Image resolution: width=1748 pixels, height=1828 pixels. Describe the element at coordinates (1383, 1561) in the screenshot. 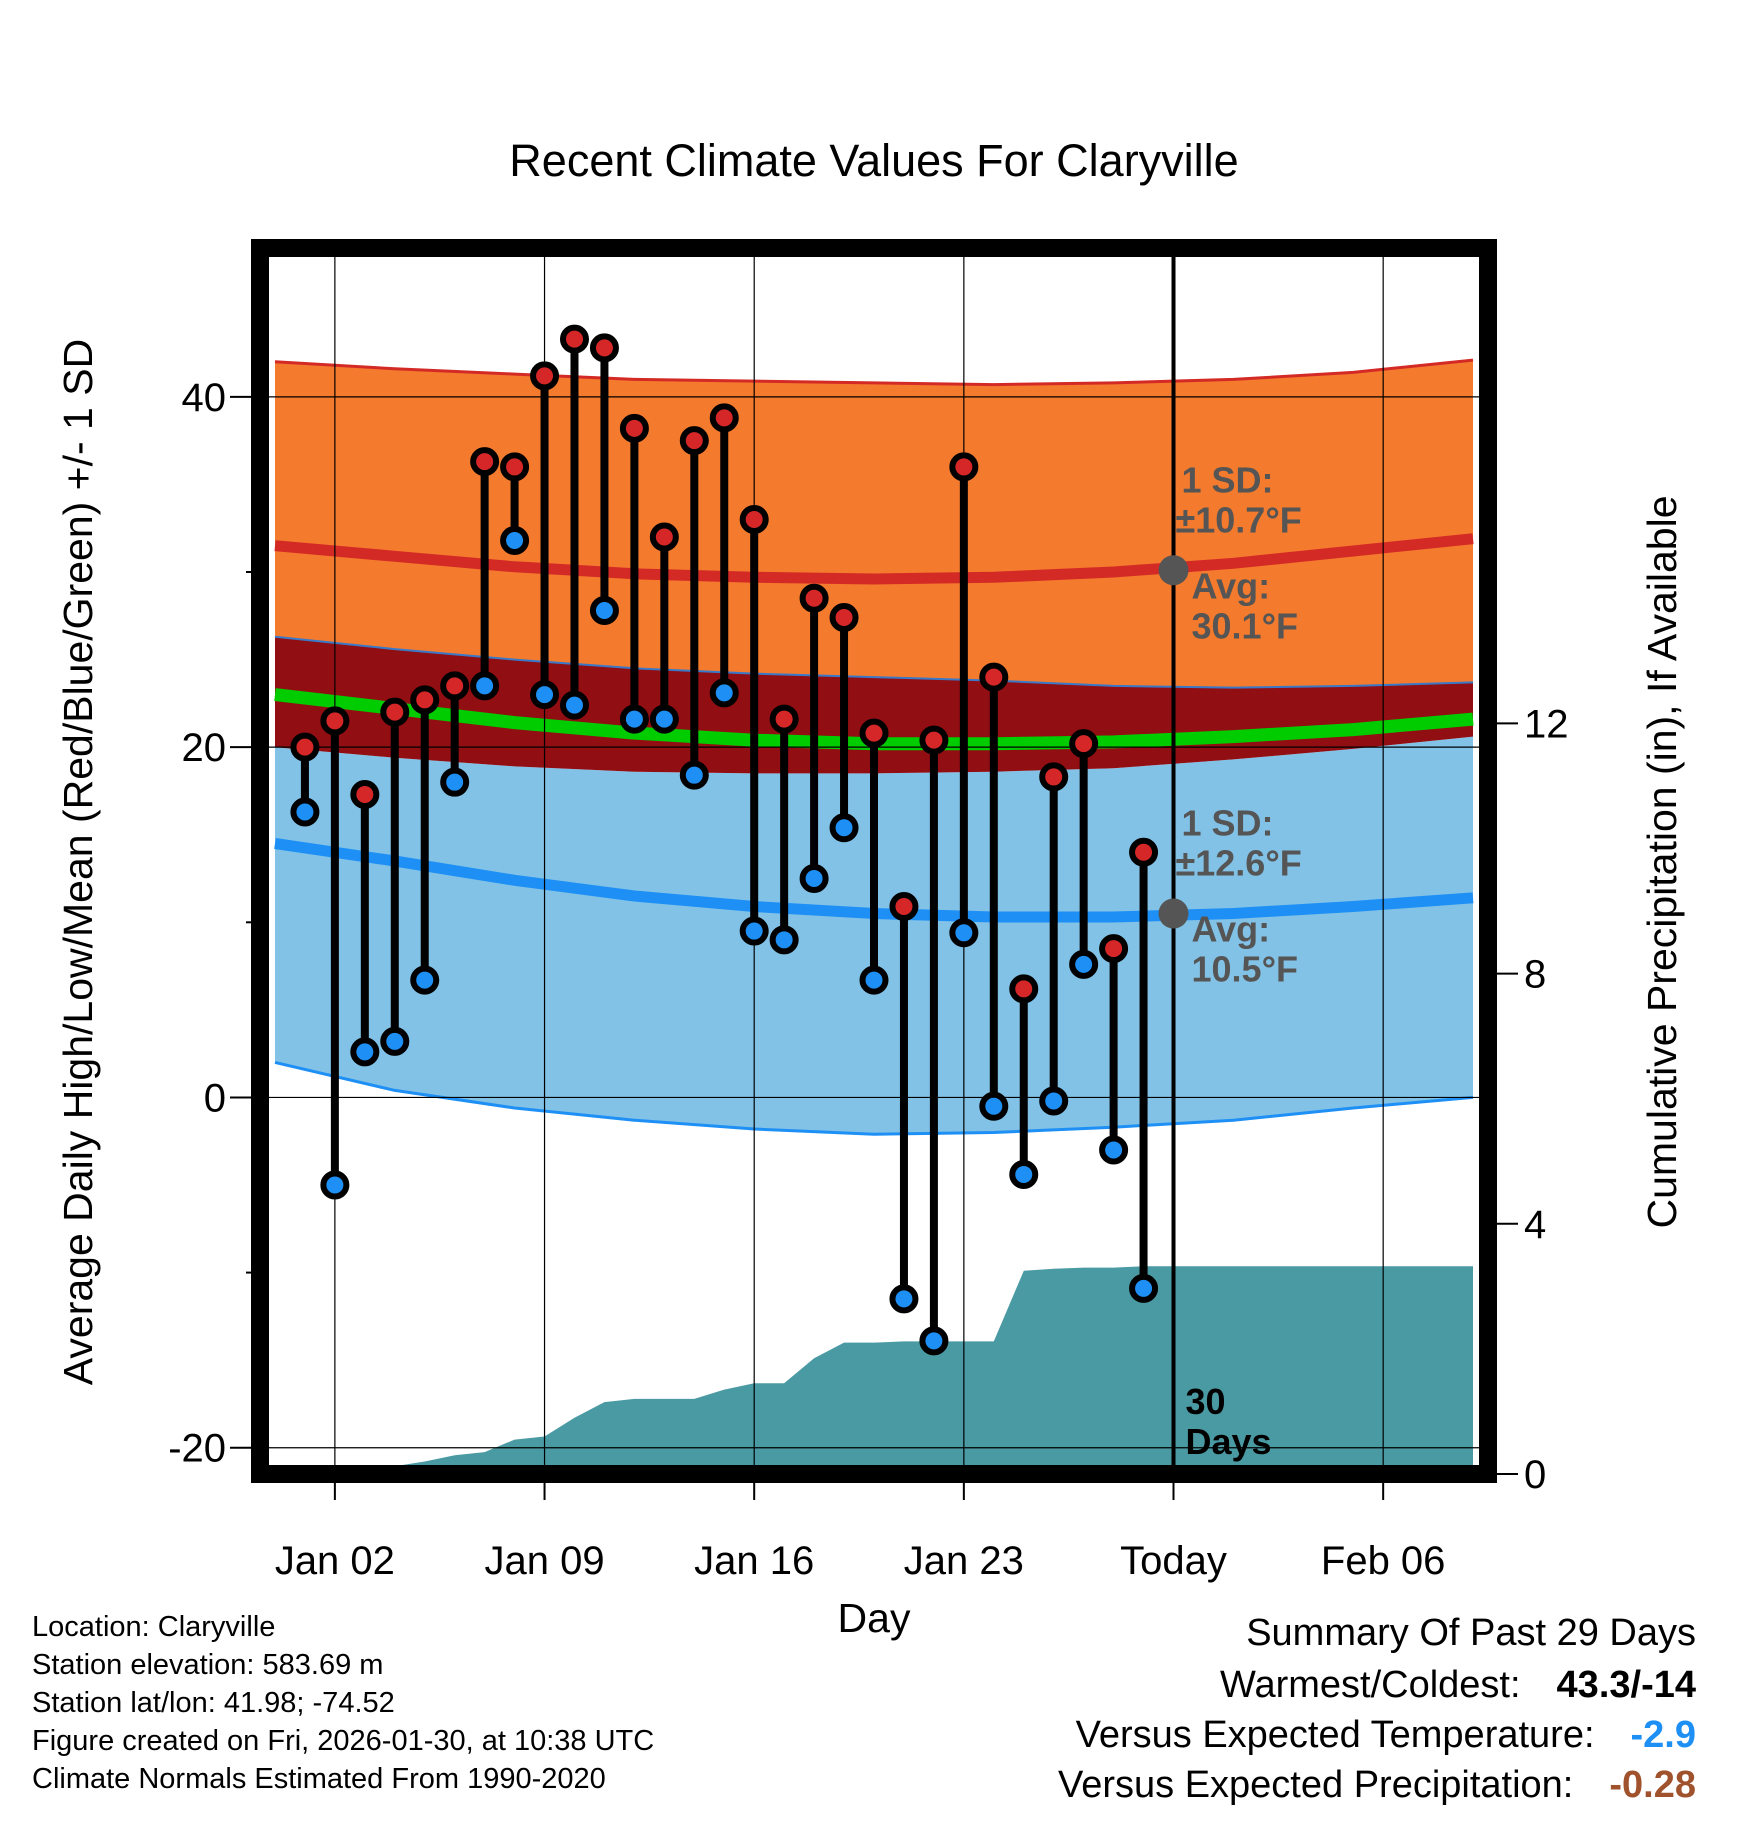

I see `x-tick-label: Feb 06` at that location.